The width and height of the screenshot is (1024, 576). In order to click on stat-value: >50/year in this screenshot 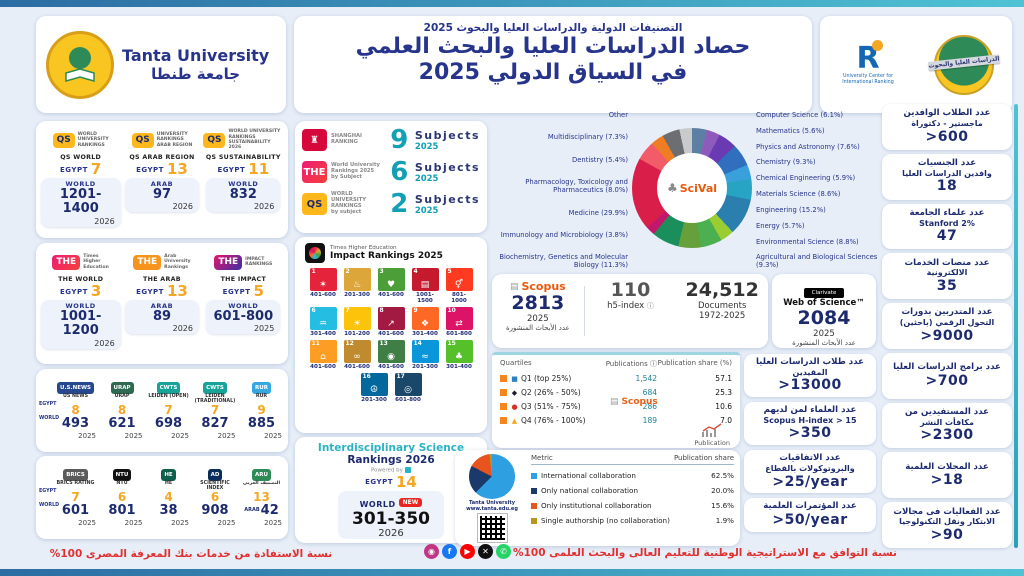, I will do `click(810, 520)`.